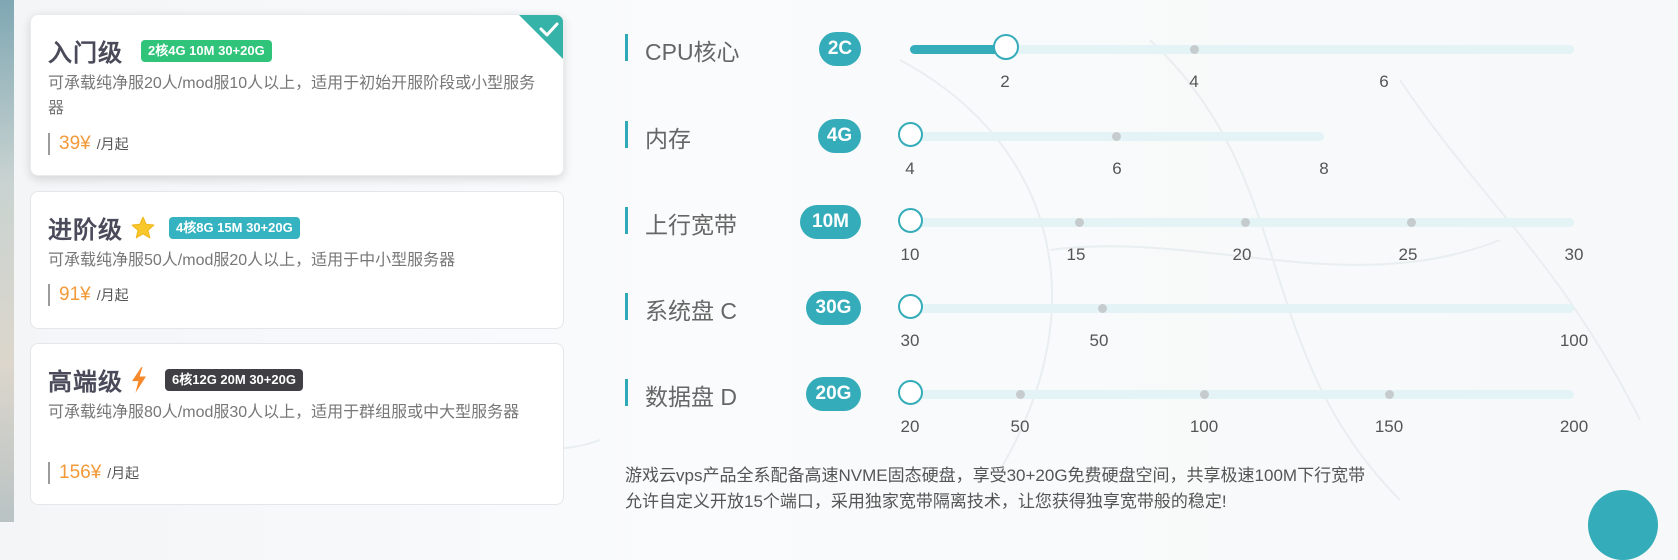 This screenshot has width=1678, height=560. Describe the element at coordinates (1408, 254) in the screenshot. I see `slider-tick-label: 25` at that location.